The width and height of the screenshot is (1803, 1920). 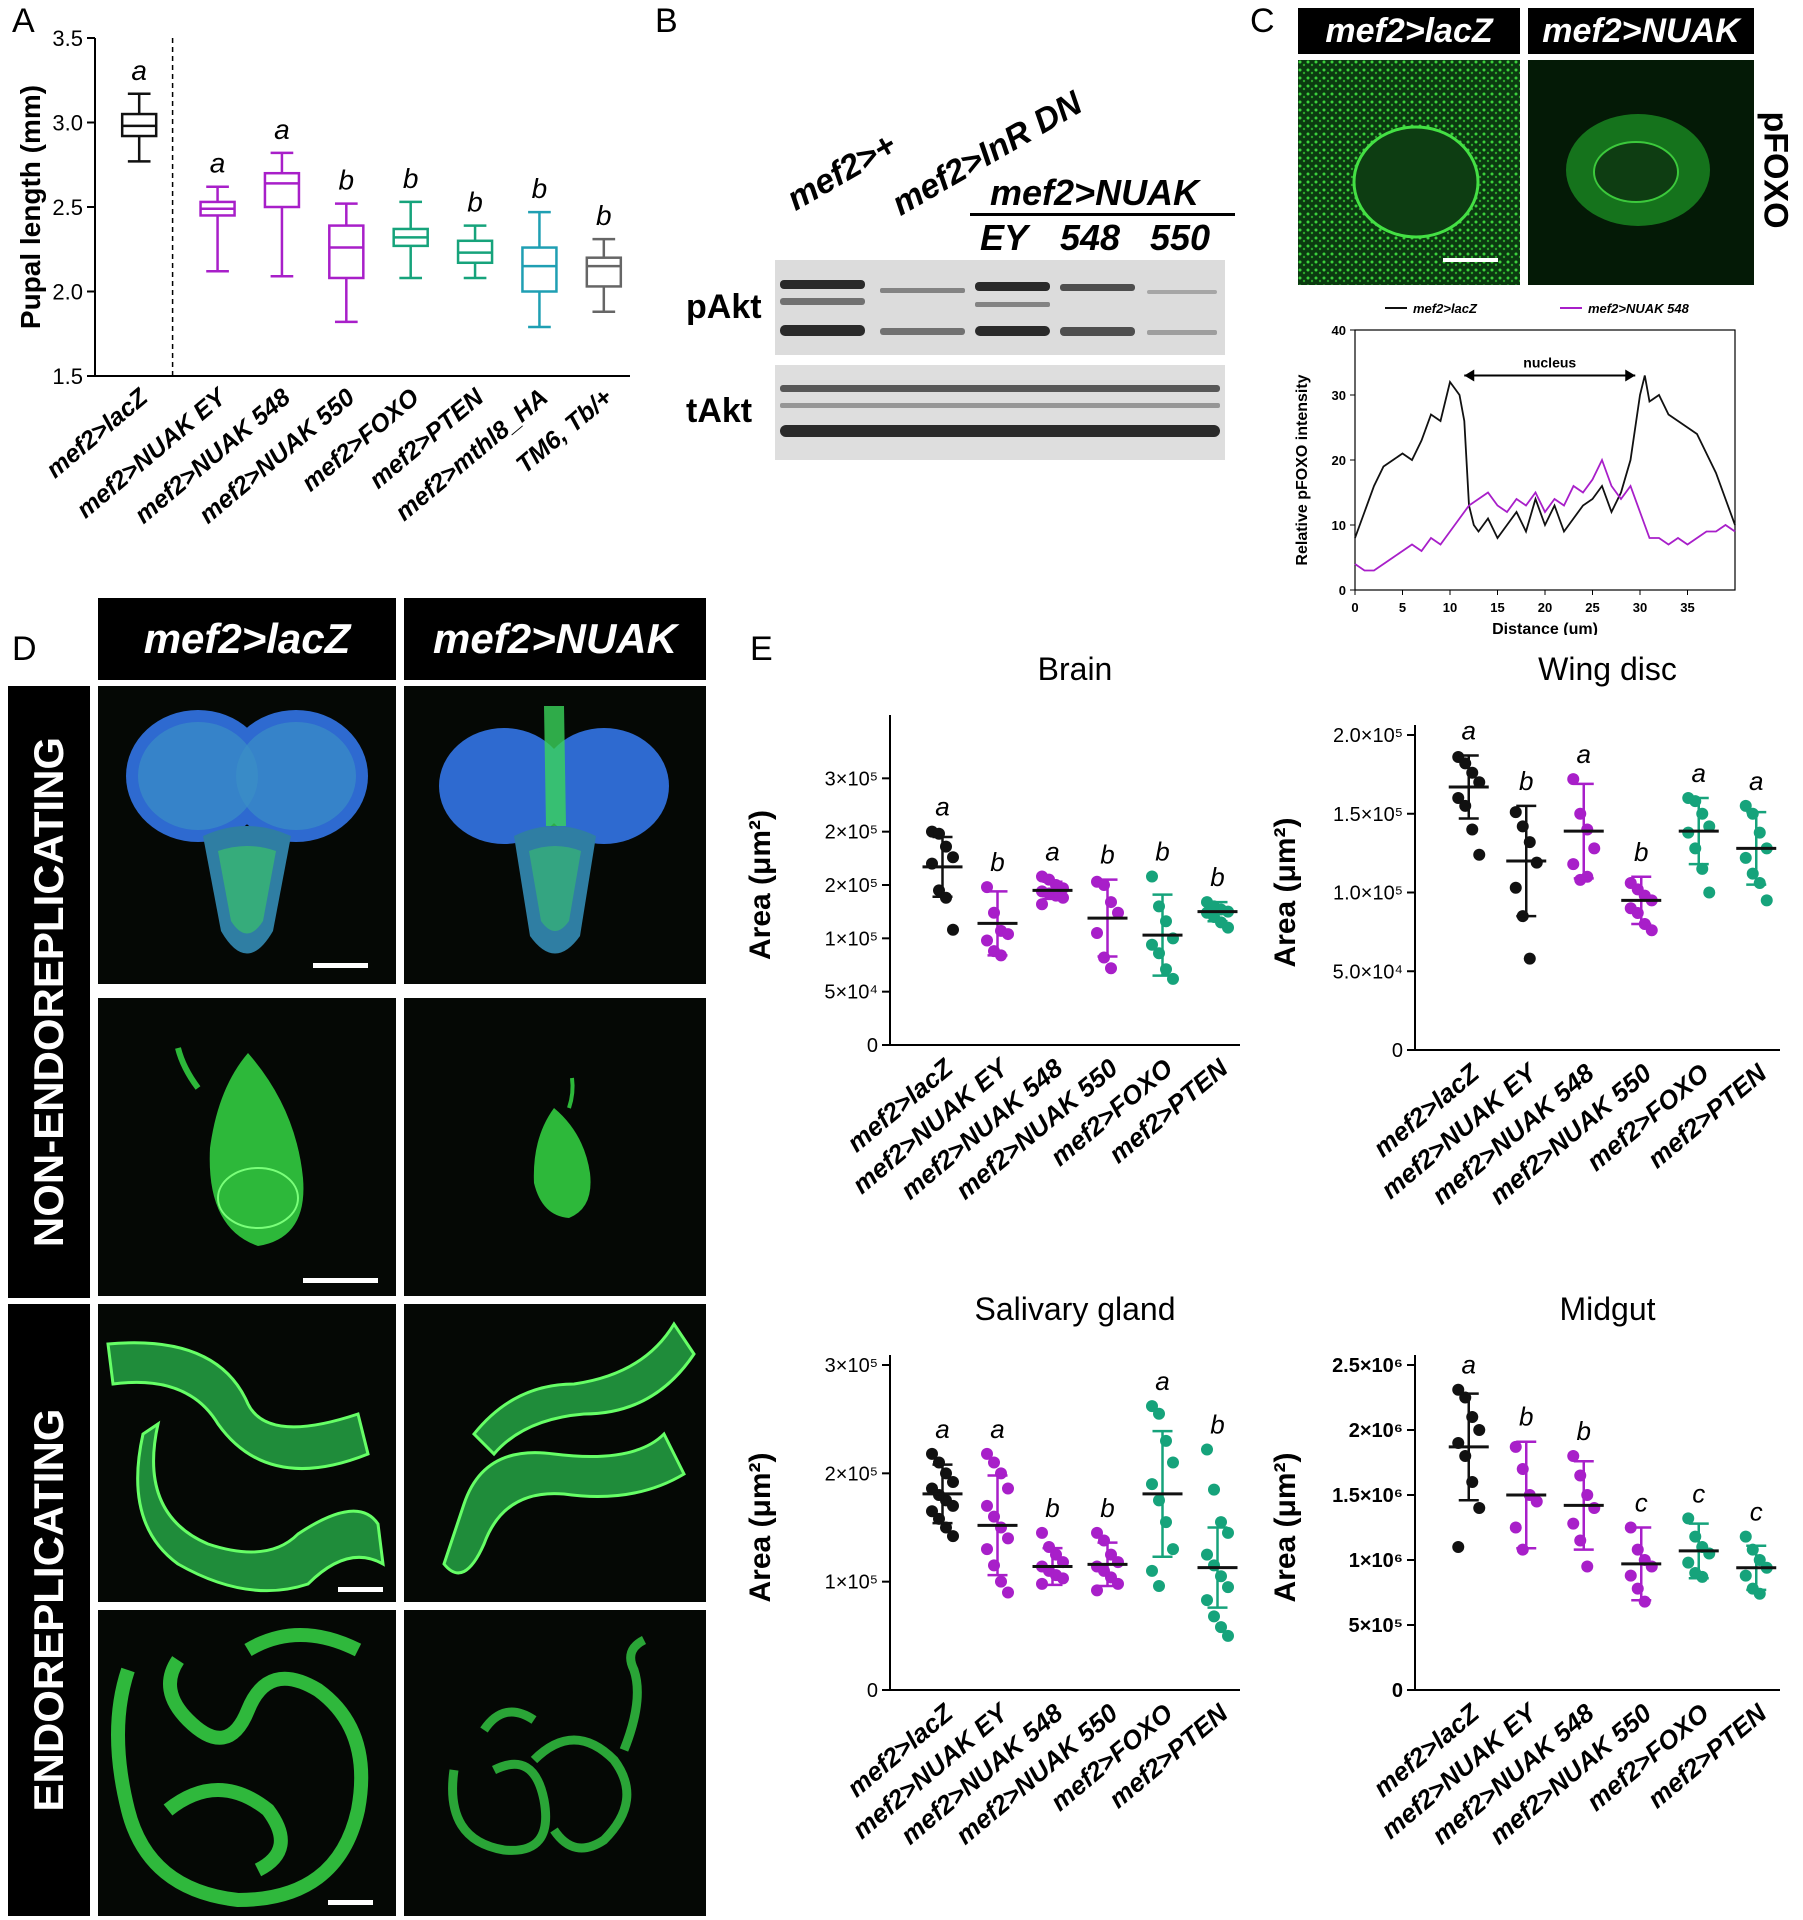 I want to click on a-y-tick-label: 3.5, so click(x=67, y=38).